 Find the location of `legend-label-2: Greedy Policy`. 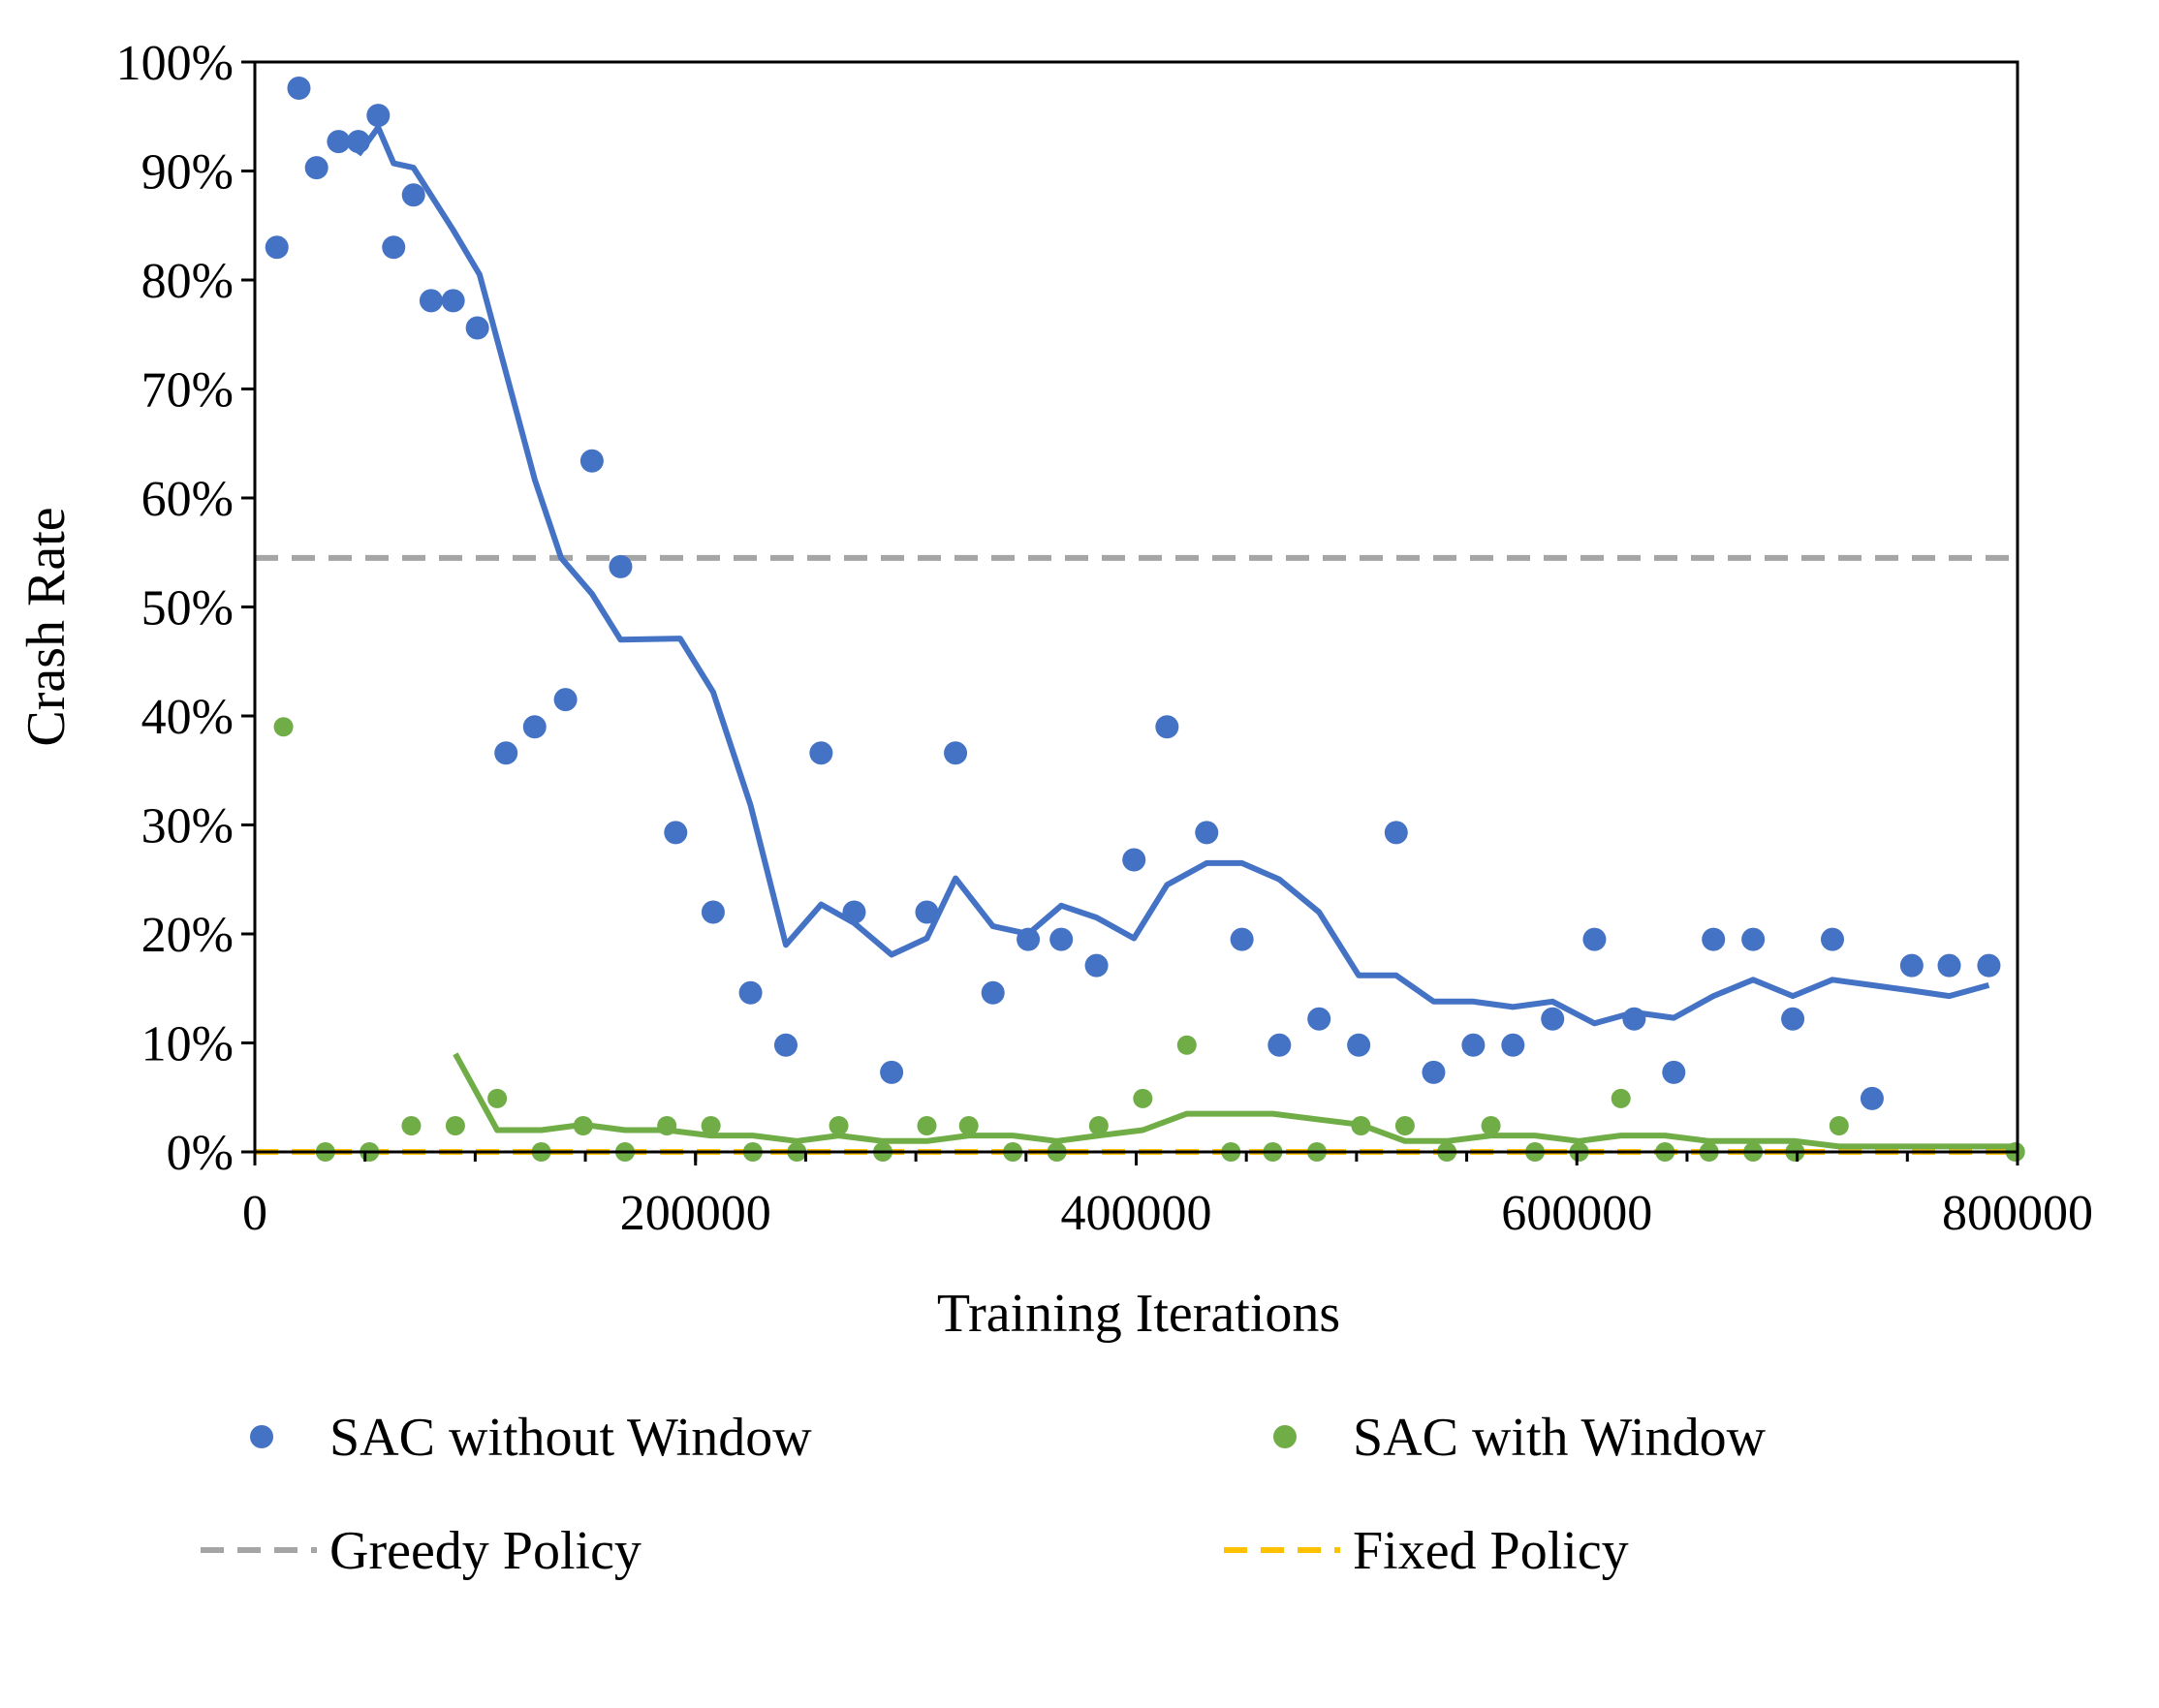

legend-label-2: Greedy Policy is located at coordinates (485, 1551).